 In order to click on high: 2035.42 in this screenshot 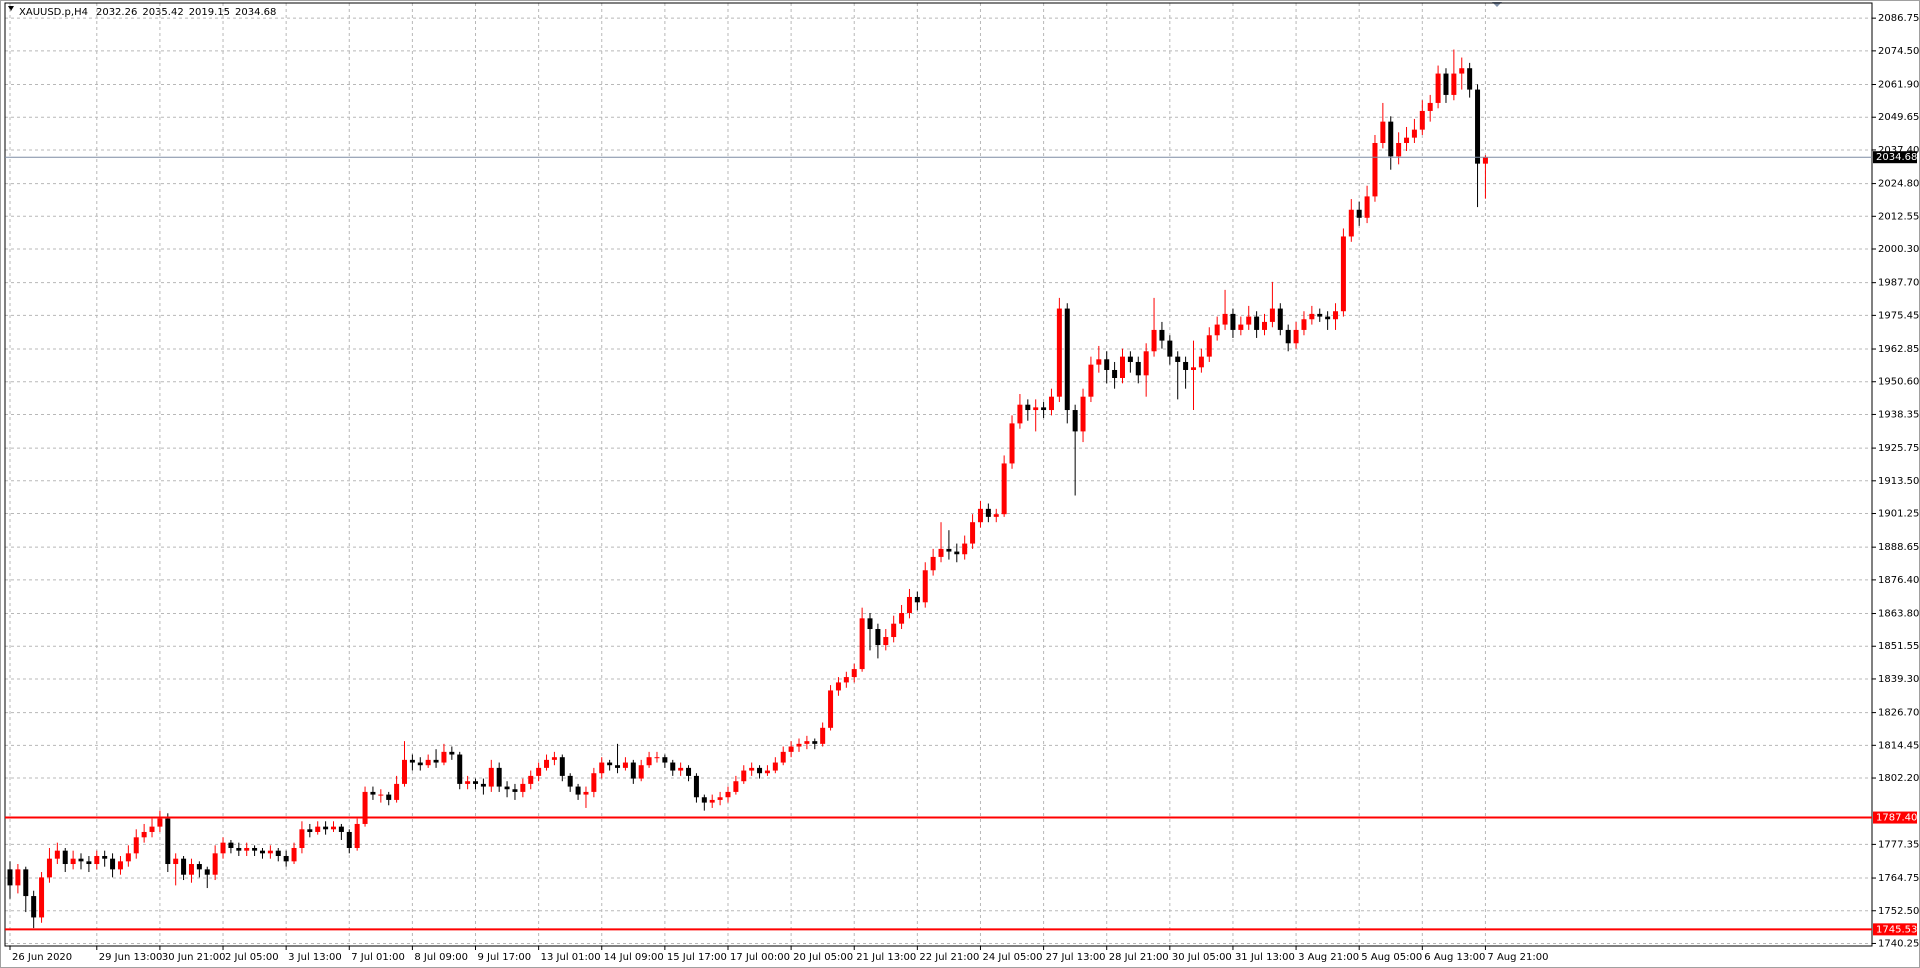, I will do `click(162, 12)`.